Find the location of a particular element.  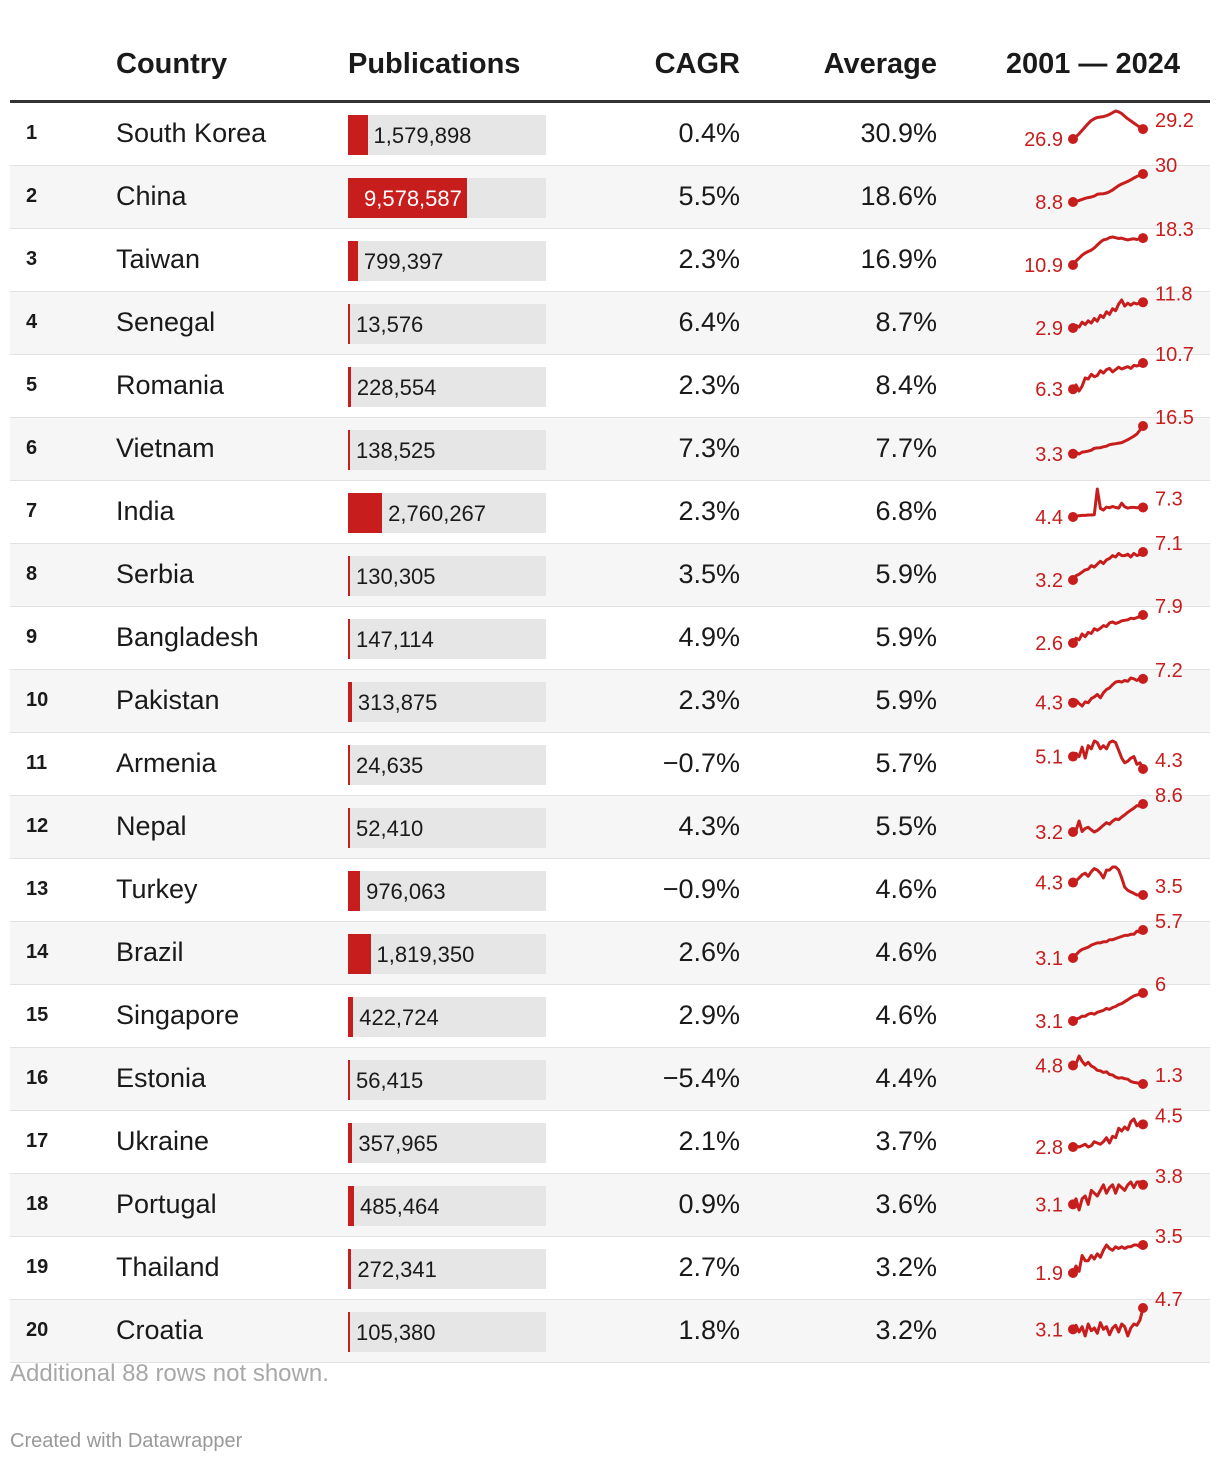

rank-cell: 12 is located at coordinates (37, 826).